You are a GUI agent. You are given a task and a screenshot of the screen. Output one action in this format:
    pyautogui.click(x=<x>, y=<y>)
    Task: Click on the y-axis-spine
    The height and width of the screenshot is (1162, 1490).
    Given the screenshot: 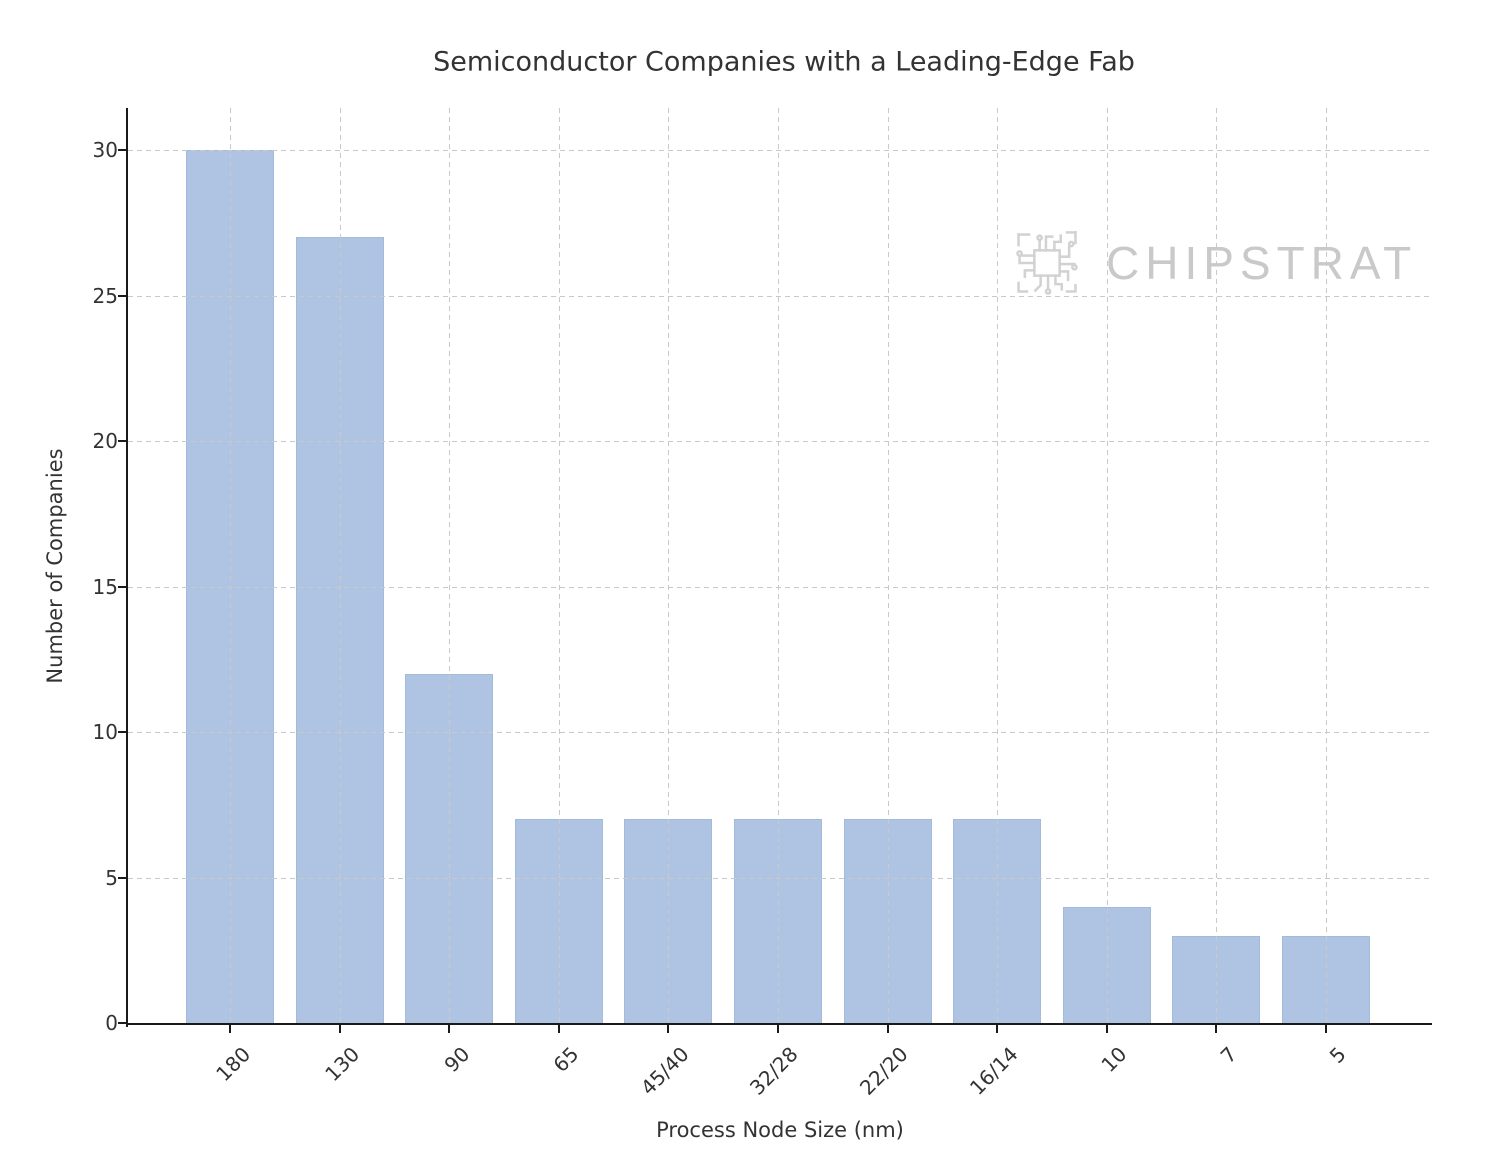 What is the action you would take?
    pyautogui.click(x=127, y=567)
    